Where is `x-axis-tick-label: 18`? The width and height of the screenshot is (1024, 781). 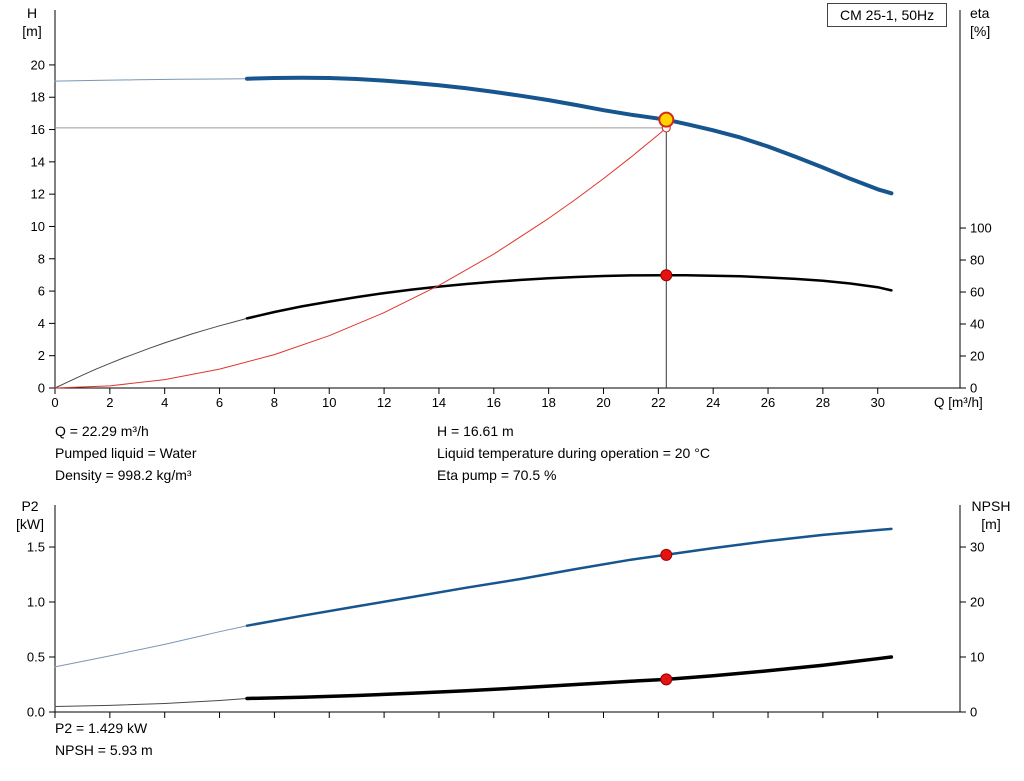 x-axis-tick-label: 18 is located at coordinates (548, 402).